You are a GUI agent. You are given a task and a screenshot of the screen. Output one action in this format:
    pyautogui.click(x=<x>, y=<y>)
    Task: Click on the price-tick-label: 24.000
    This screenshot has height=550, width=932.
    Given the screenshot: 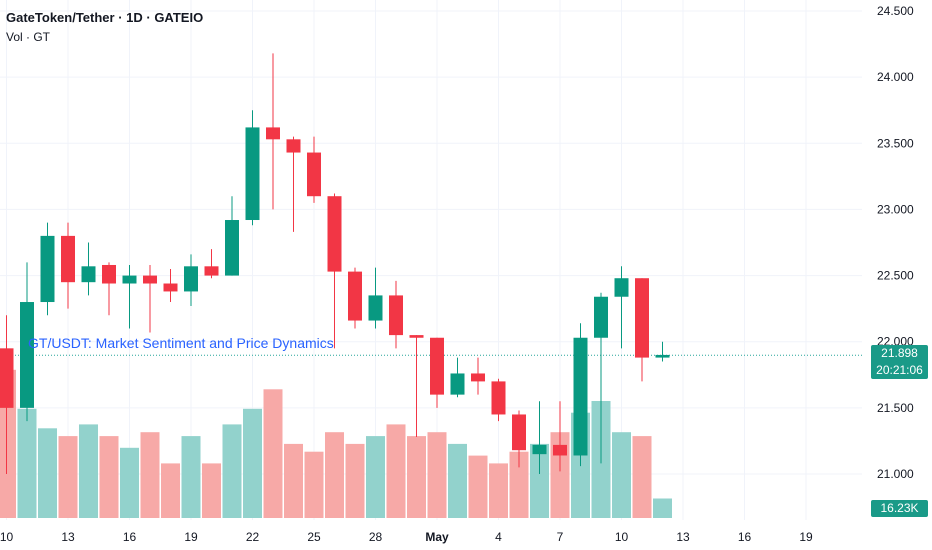 What is the action you would take?
    pyautogui.click(x=895, y=77)
    